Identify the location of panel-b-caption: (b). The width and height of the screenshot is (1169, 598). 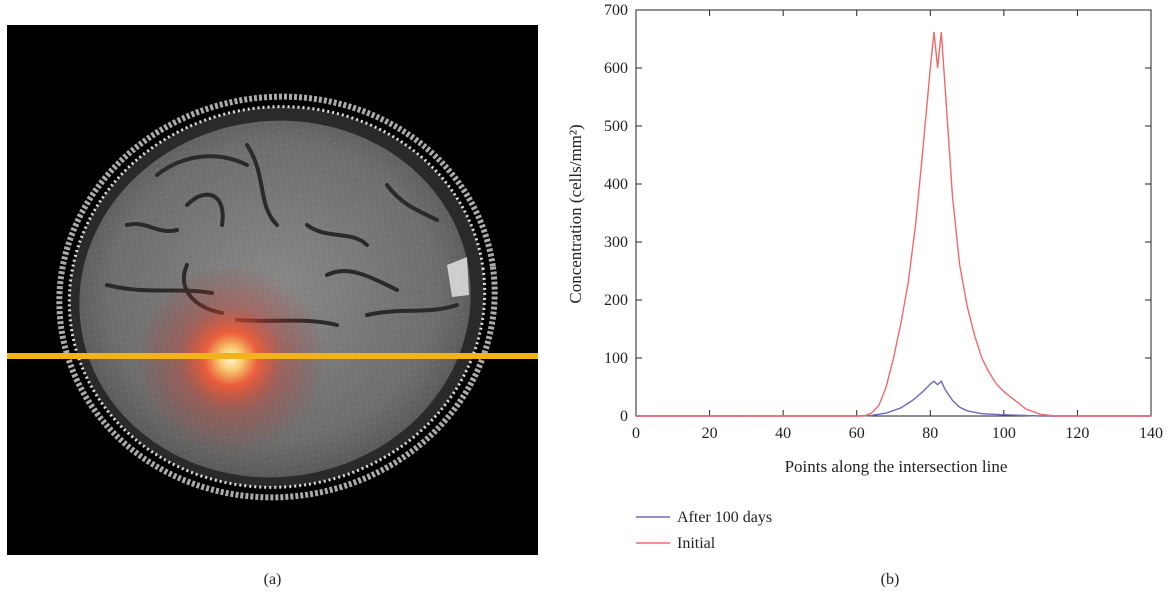
(890, 579).